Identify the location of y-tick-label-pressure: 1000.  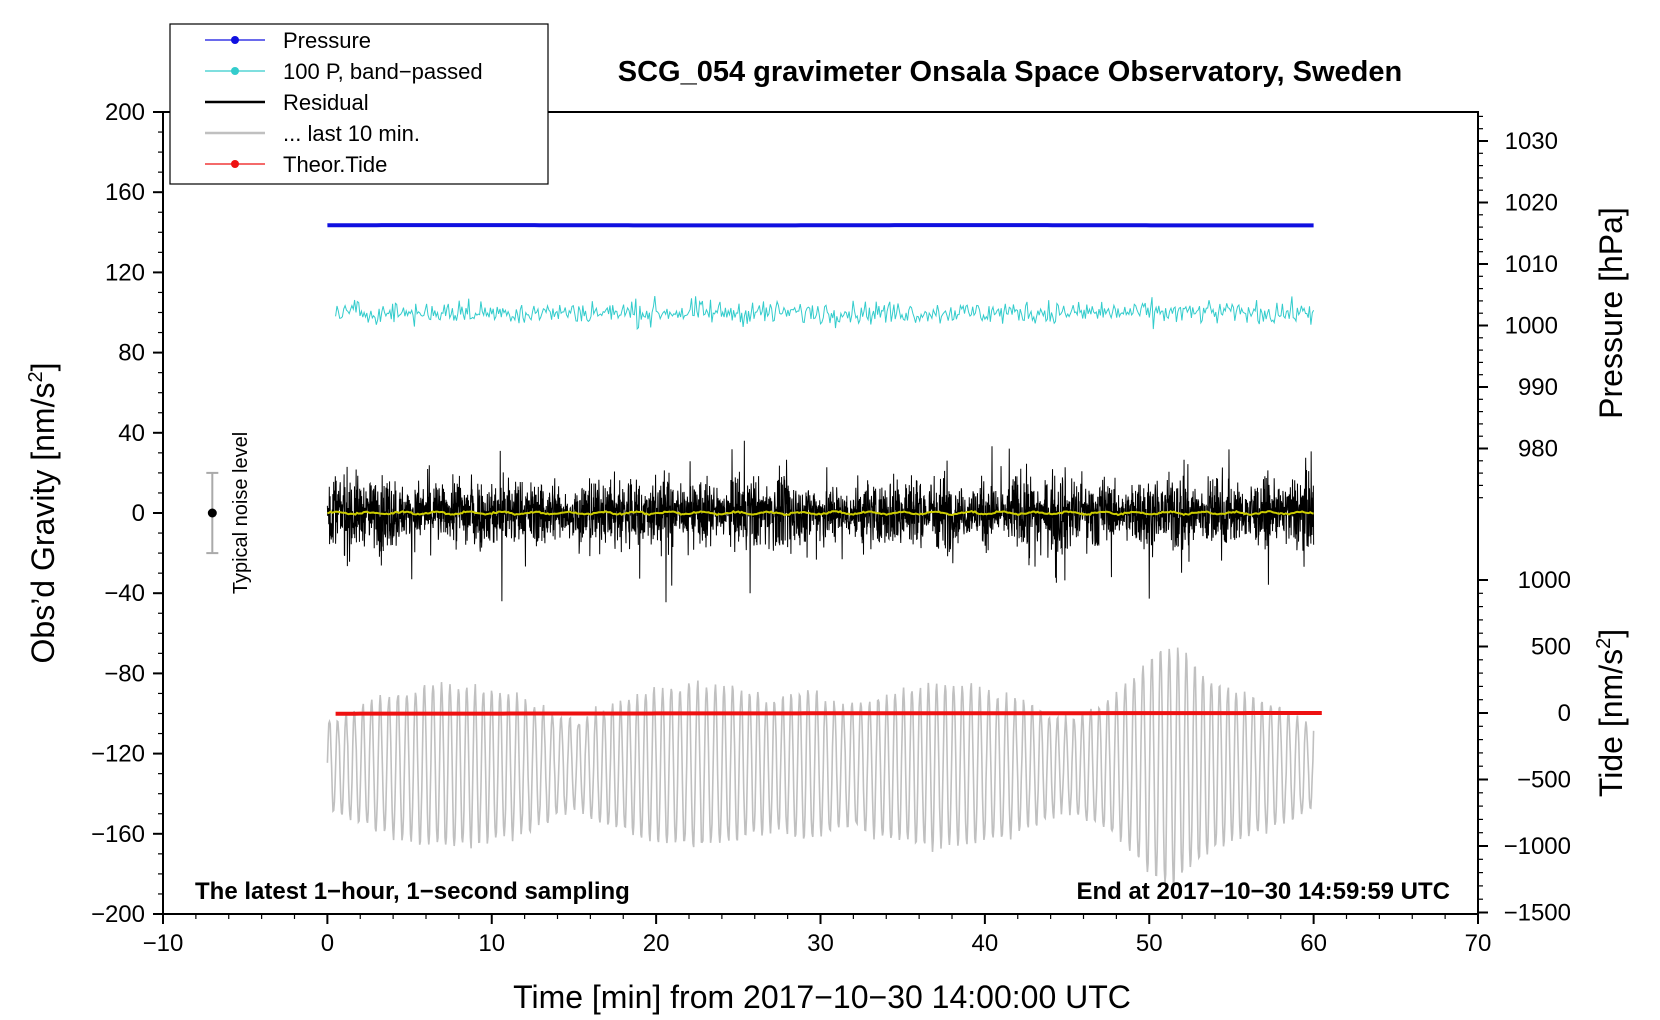
(1531, 326).